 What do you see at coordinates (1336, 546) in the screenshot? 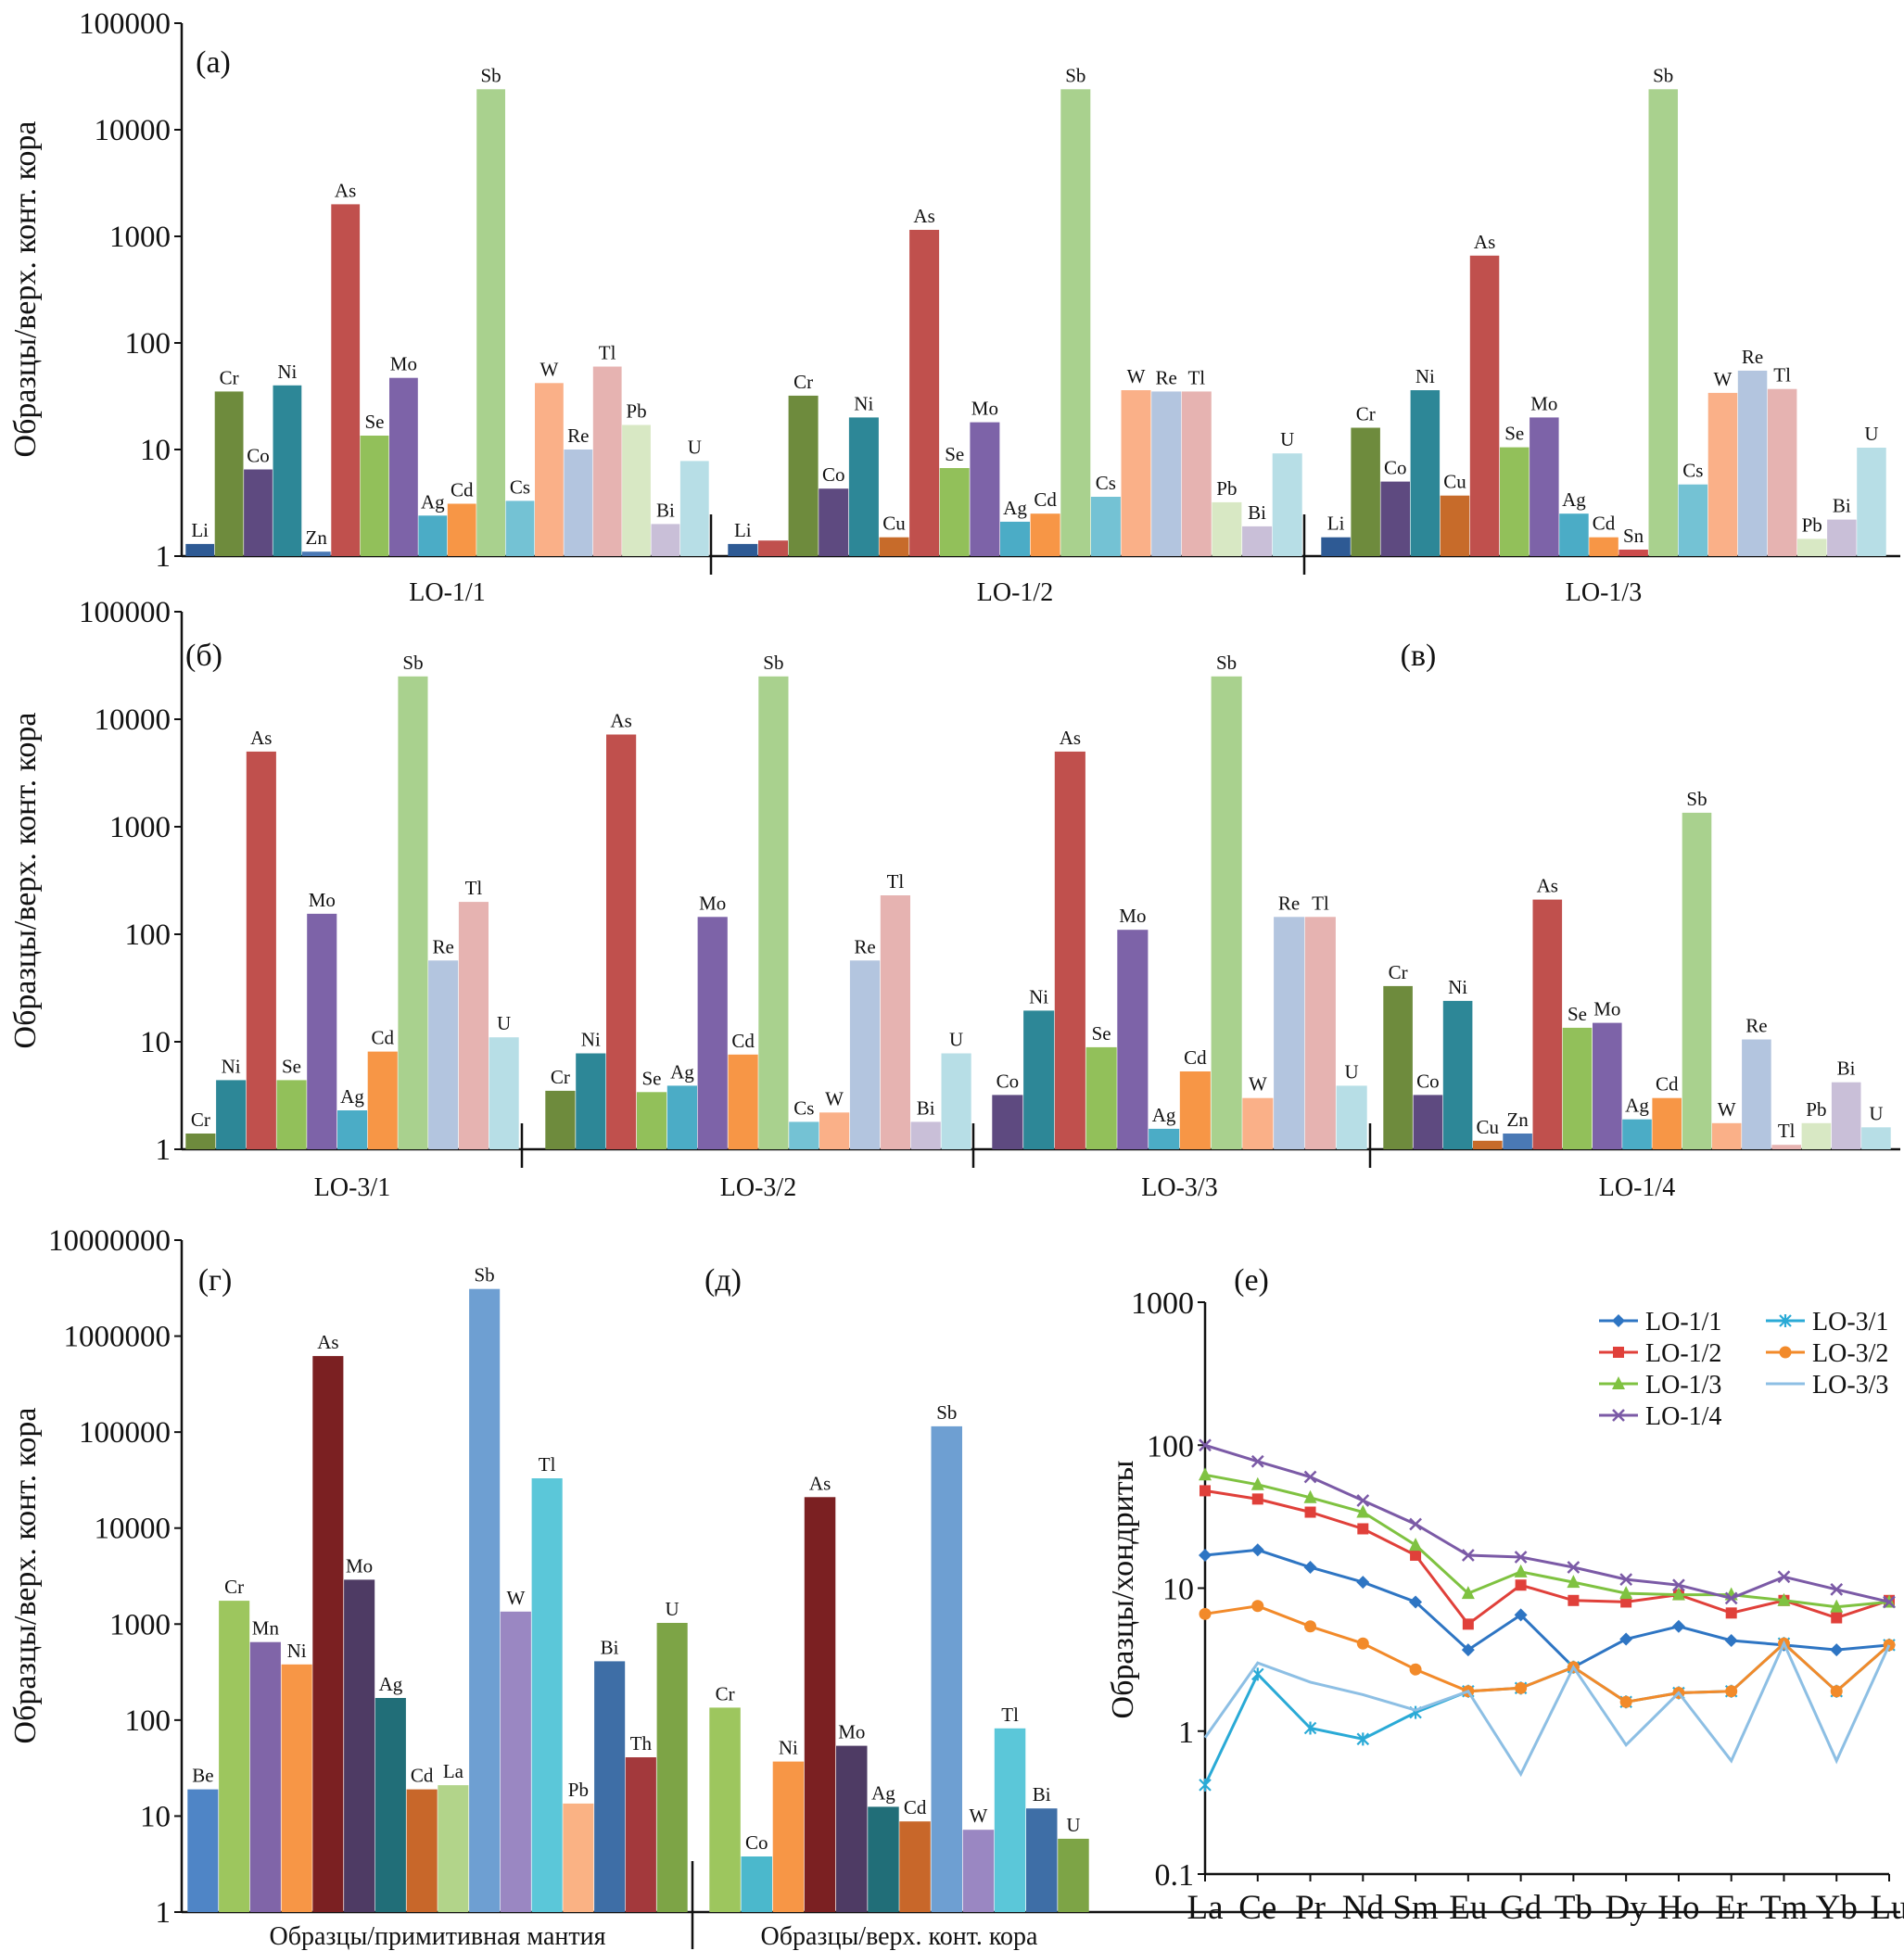
I see `bar-li` at bounding box center [1336, 546].